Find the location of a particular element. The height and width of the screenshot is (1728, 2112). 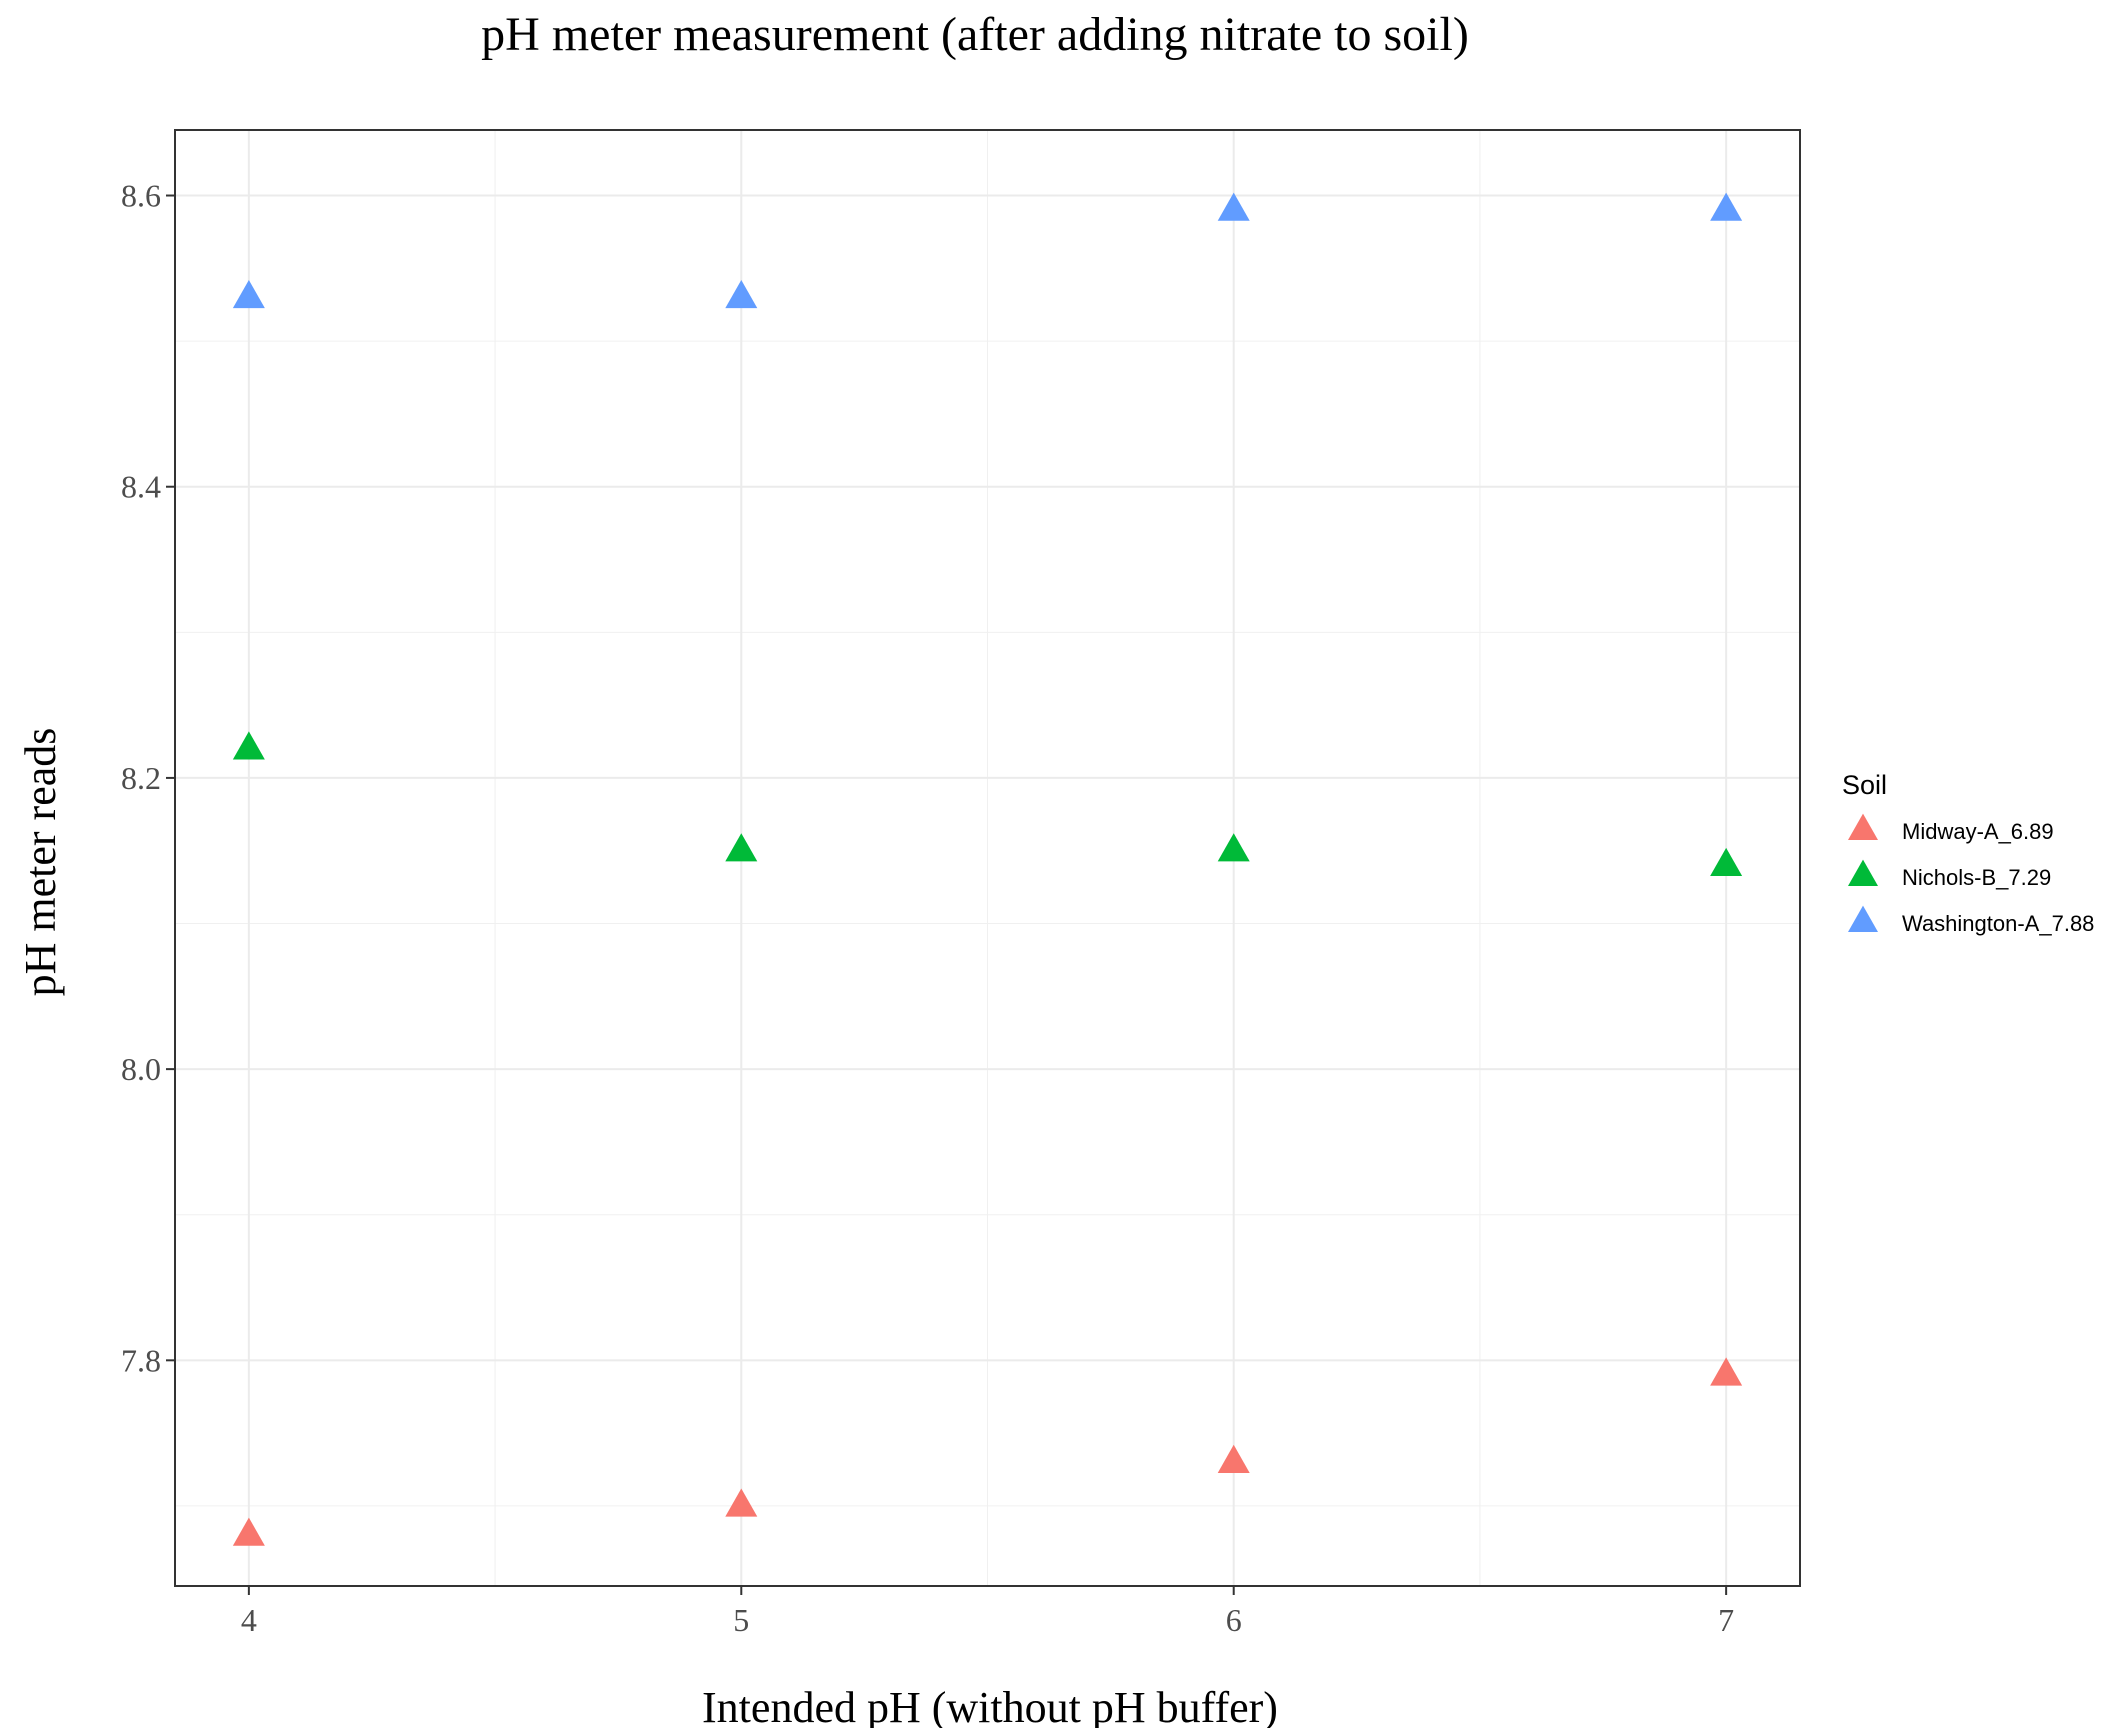

y-axis-ticks: 7.8 8.0 8.2 8.4 8.6 is located at coordinates (148, 778).